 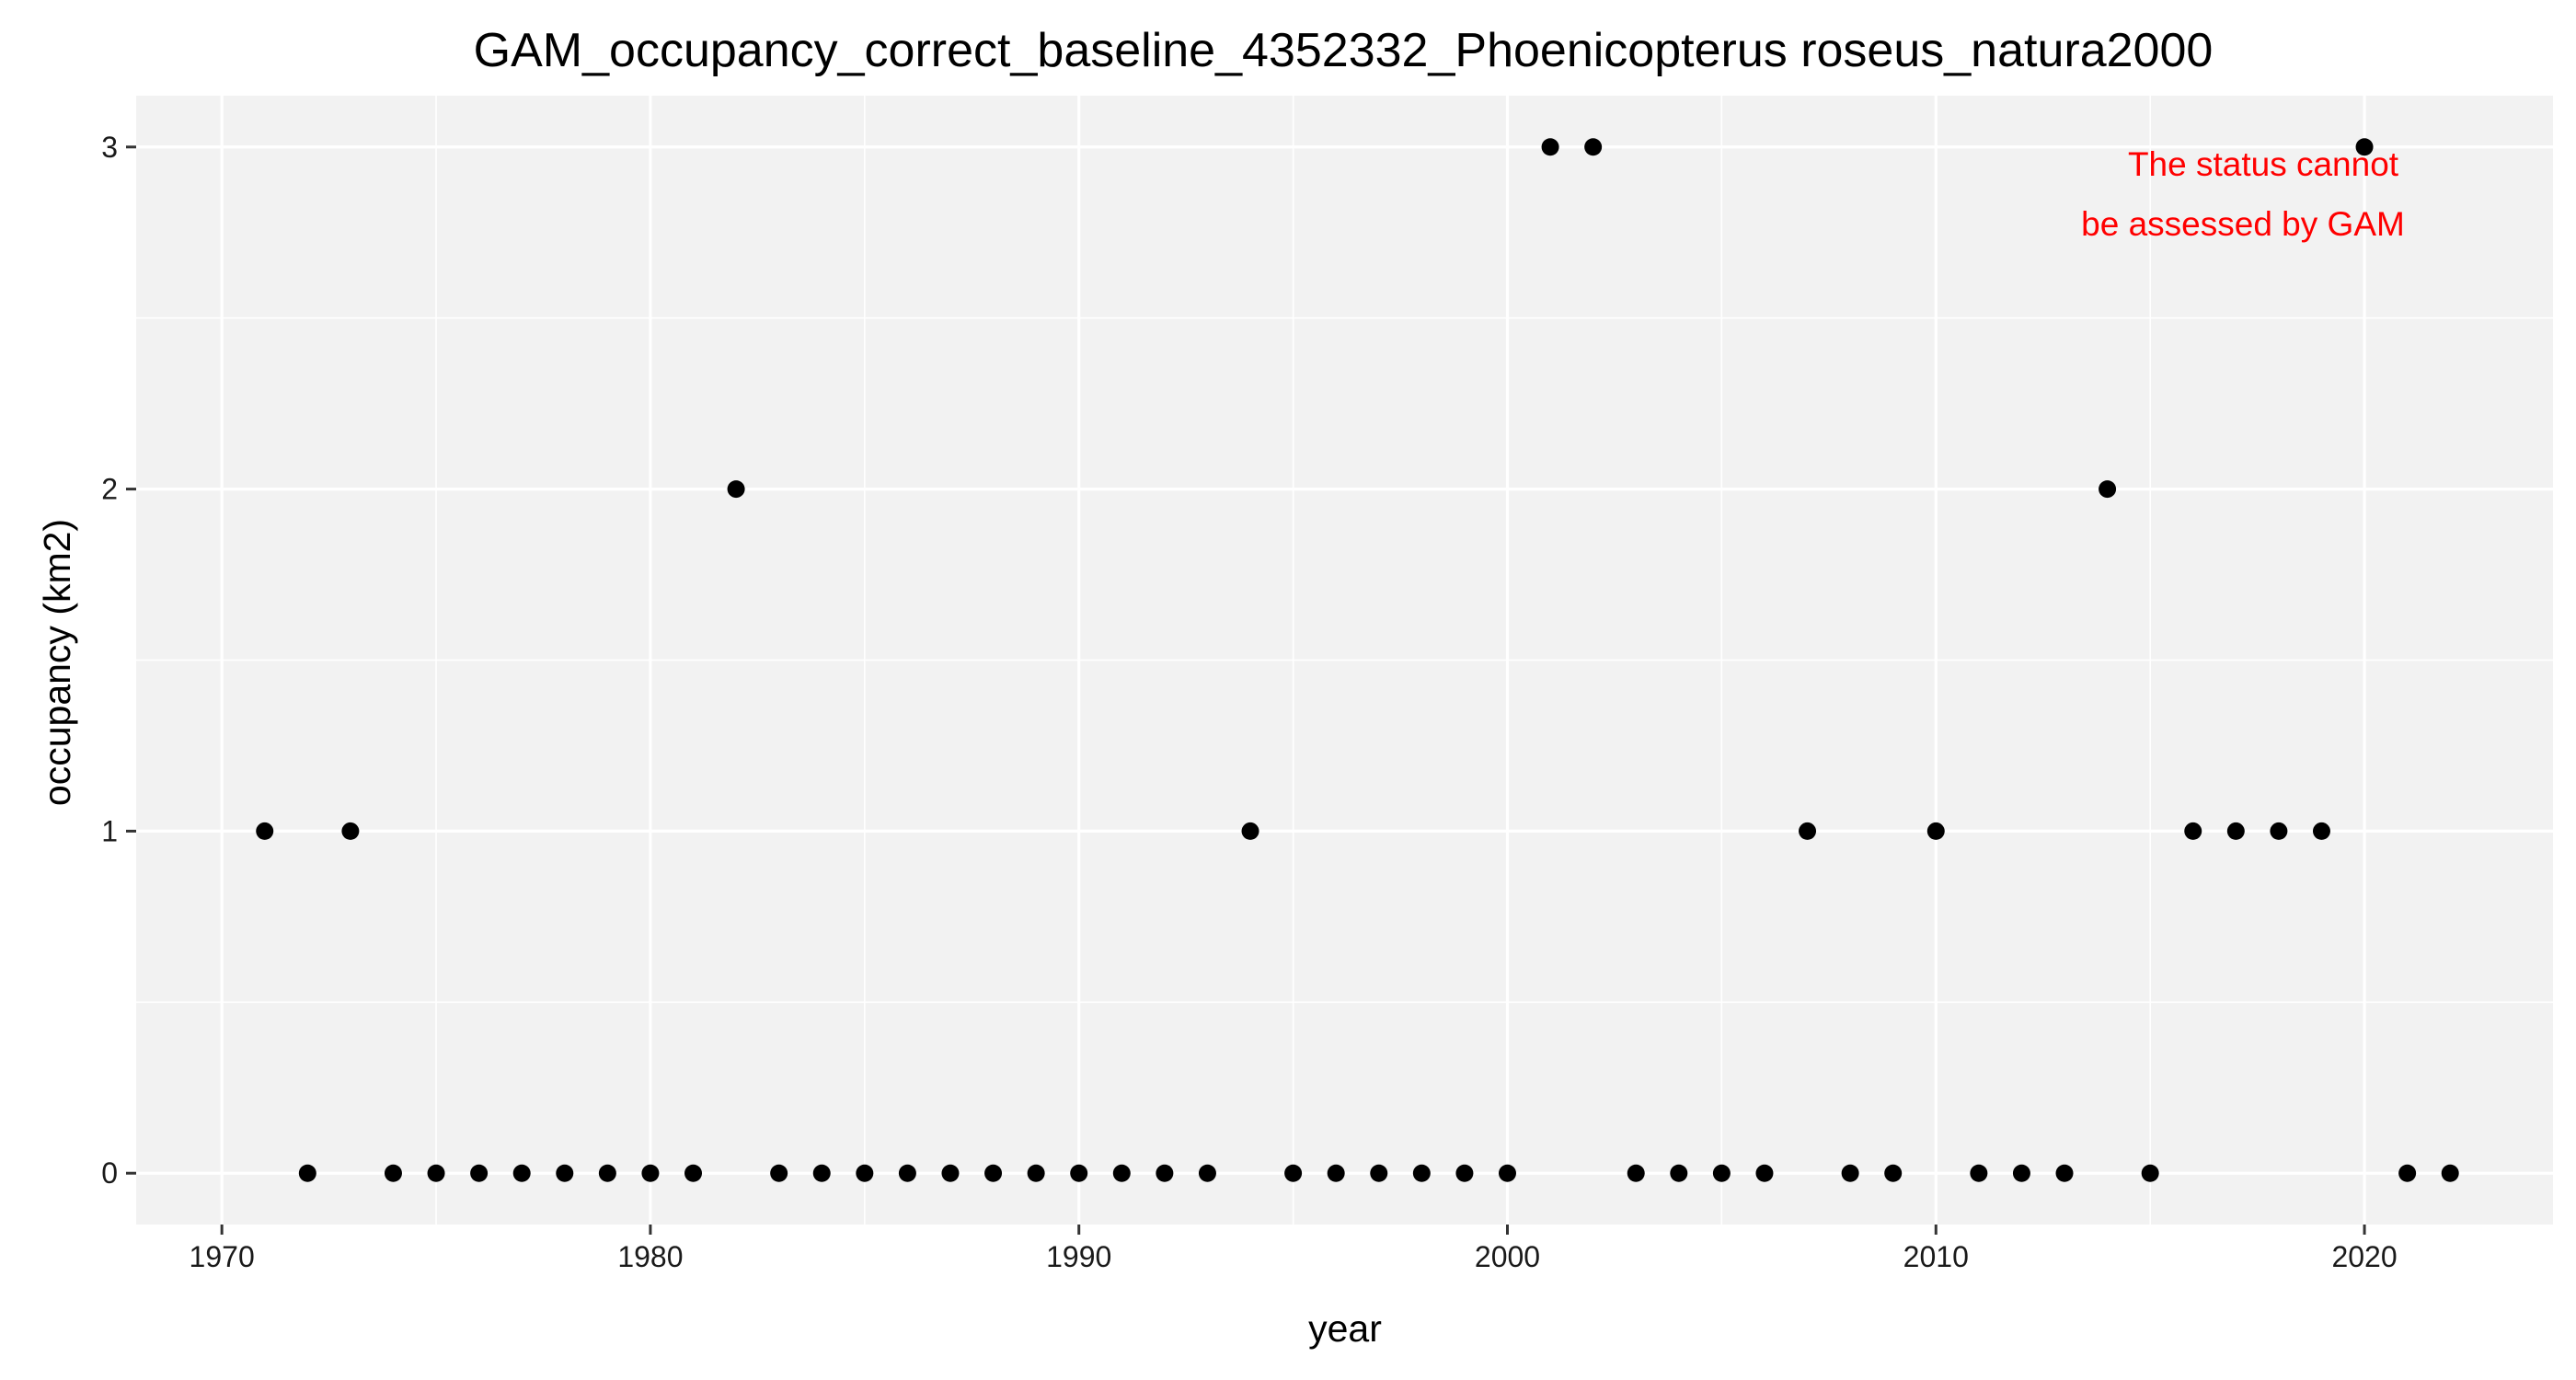 I want to click on x-tick-label: 2000, so click(x=1507, y=1256).